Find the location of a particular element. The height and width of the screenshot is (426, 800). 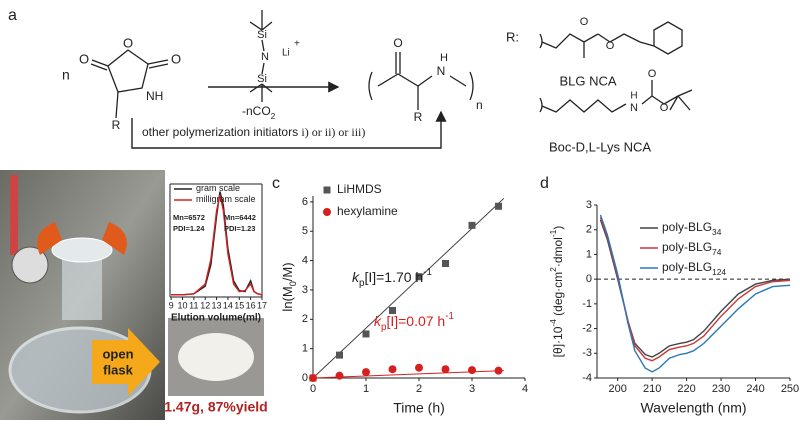

clamp is located at coordinates (82, 238).